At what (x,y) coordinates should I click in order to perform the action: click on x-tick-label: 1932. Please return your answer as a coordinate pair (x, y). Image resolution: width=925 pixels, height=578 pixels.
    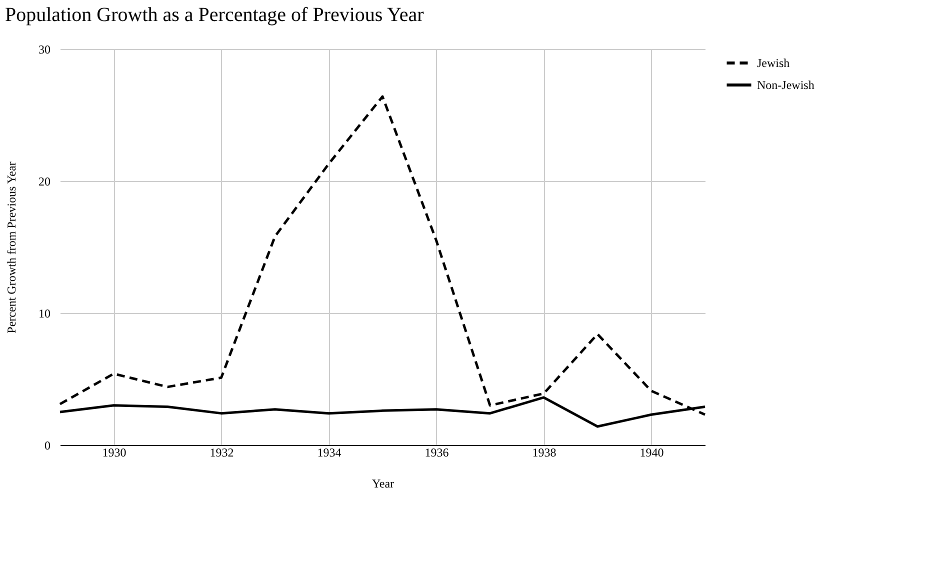
    Looking at the image, I should click on (222, 453).